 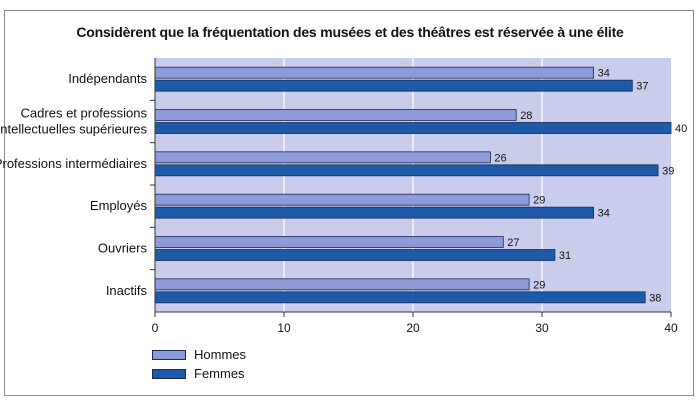 I want to click on value-label-hommes-5: 29, so click(x=539, y=285).